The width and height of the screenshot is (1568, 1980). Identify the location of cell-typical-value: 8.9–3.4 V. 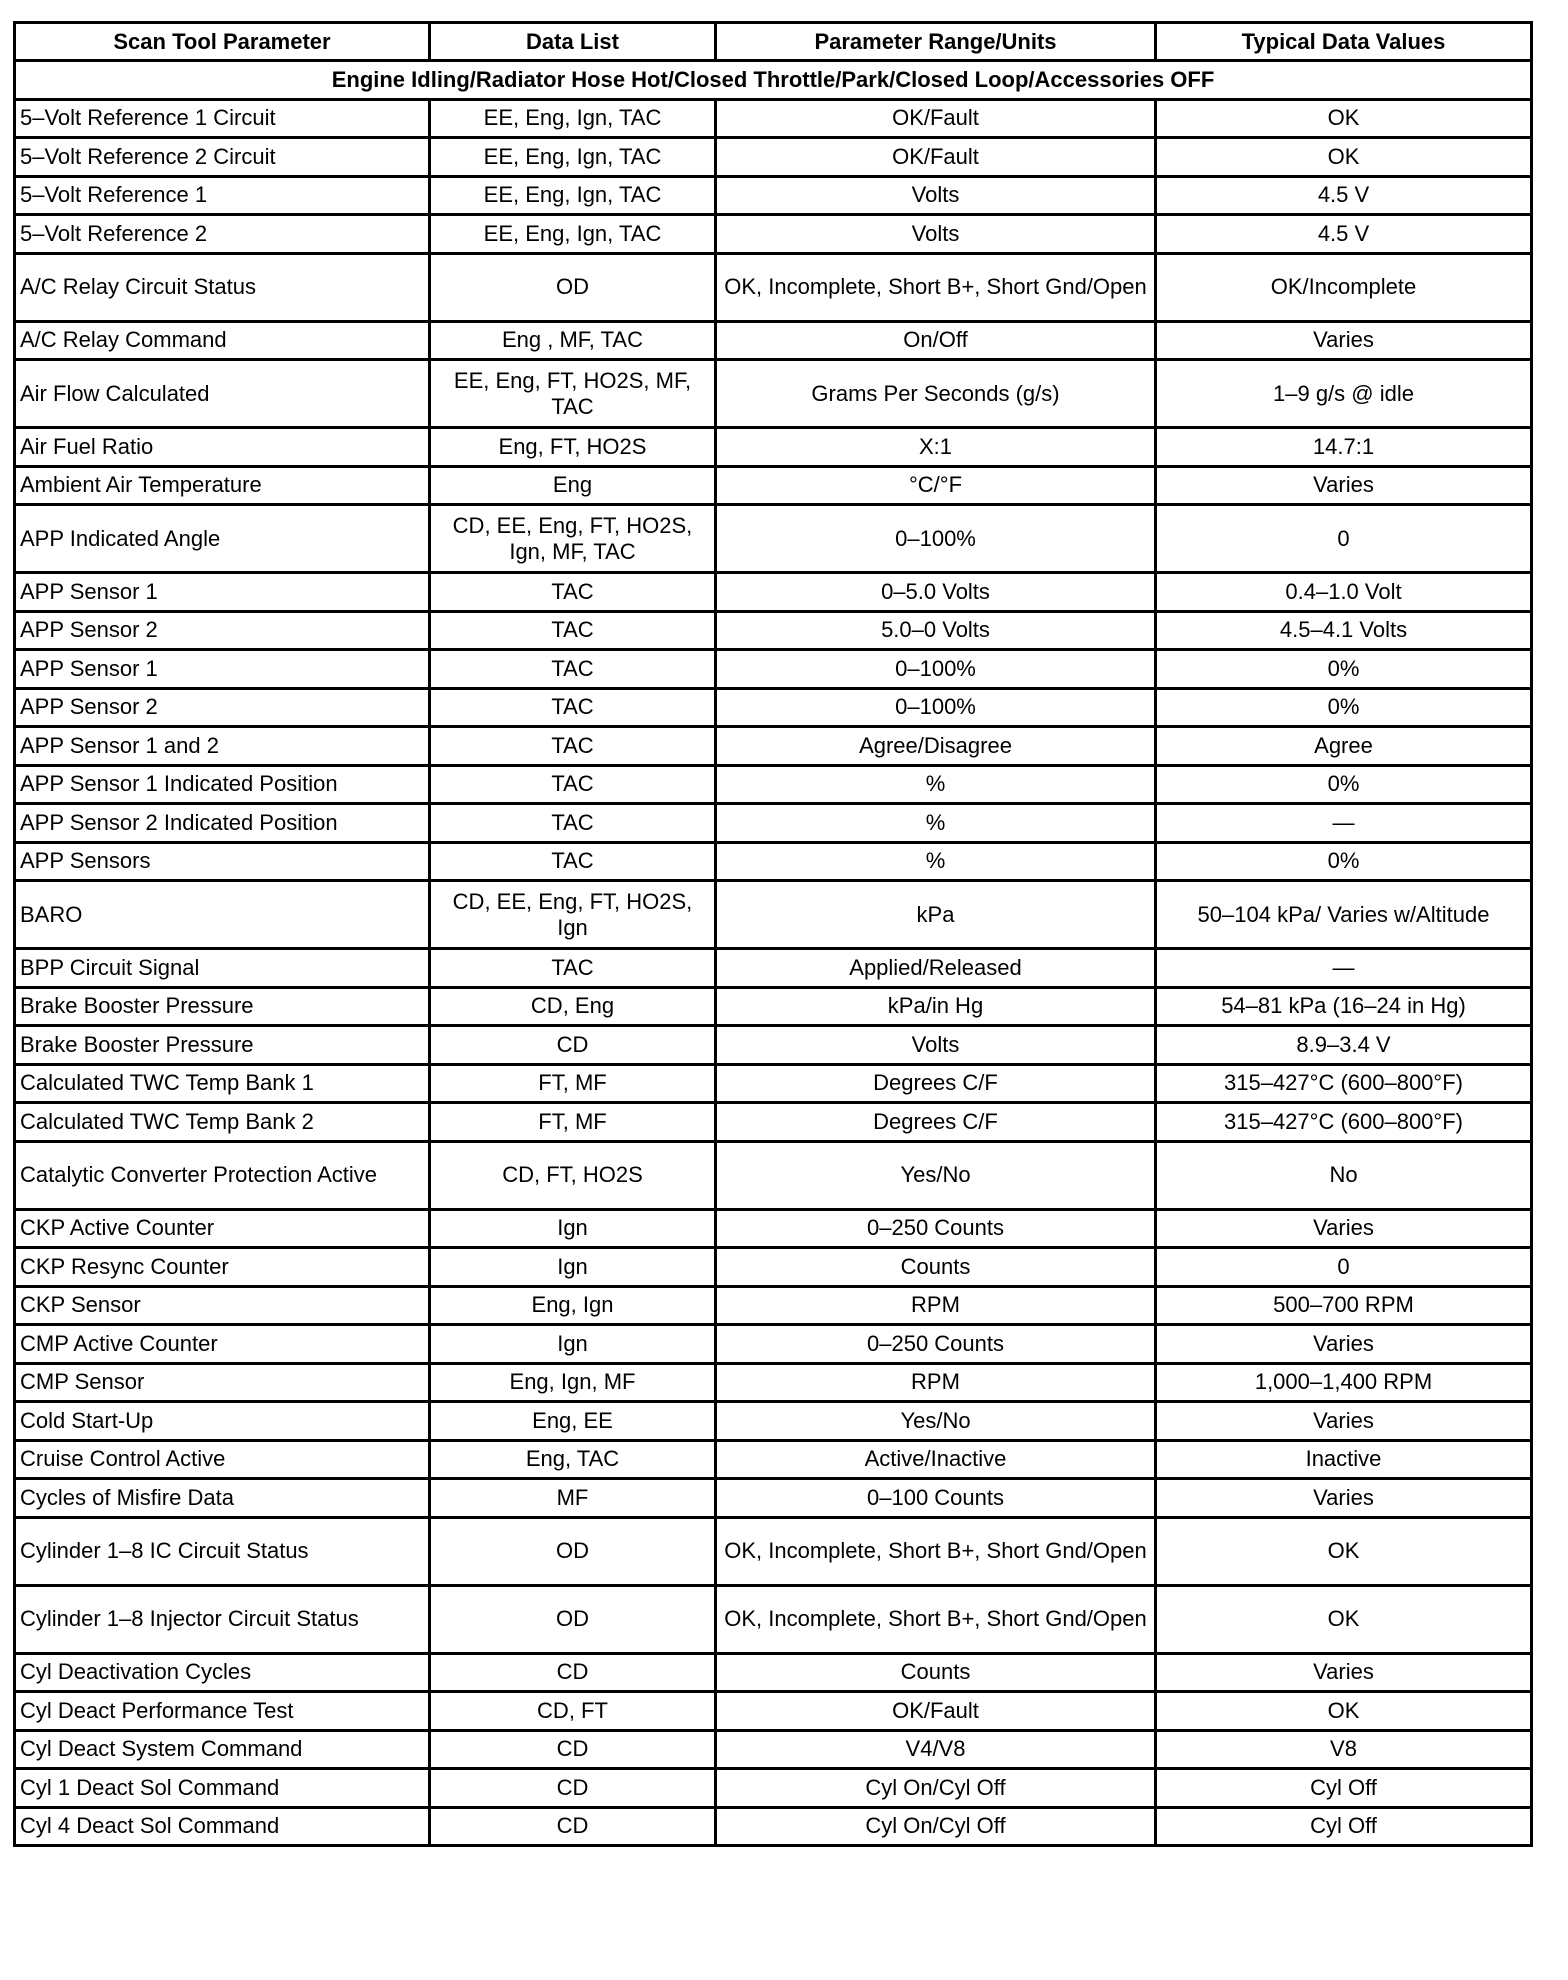
(1343, 1045).